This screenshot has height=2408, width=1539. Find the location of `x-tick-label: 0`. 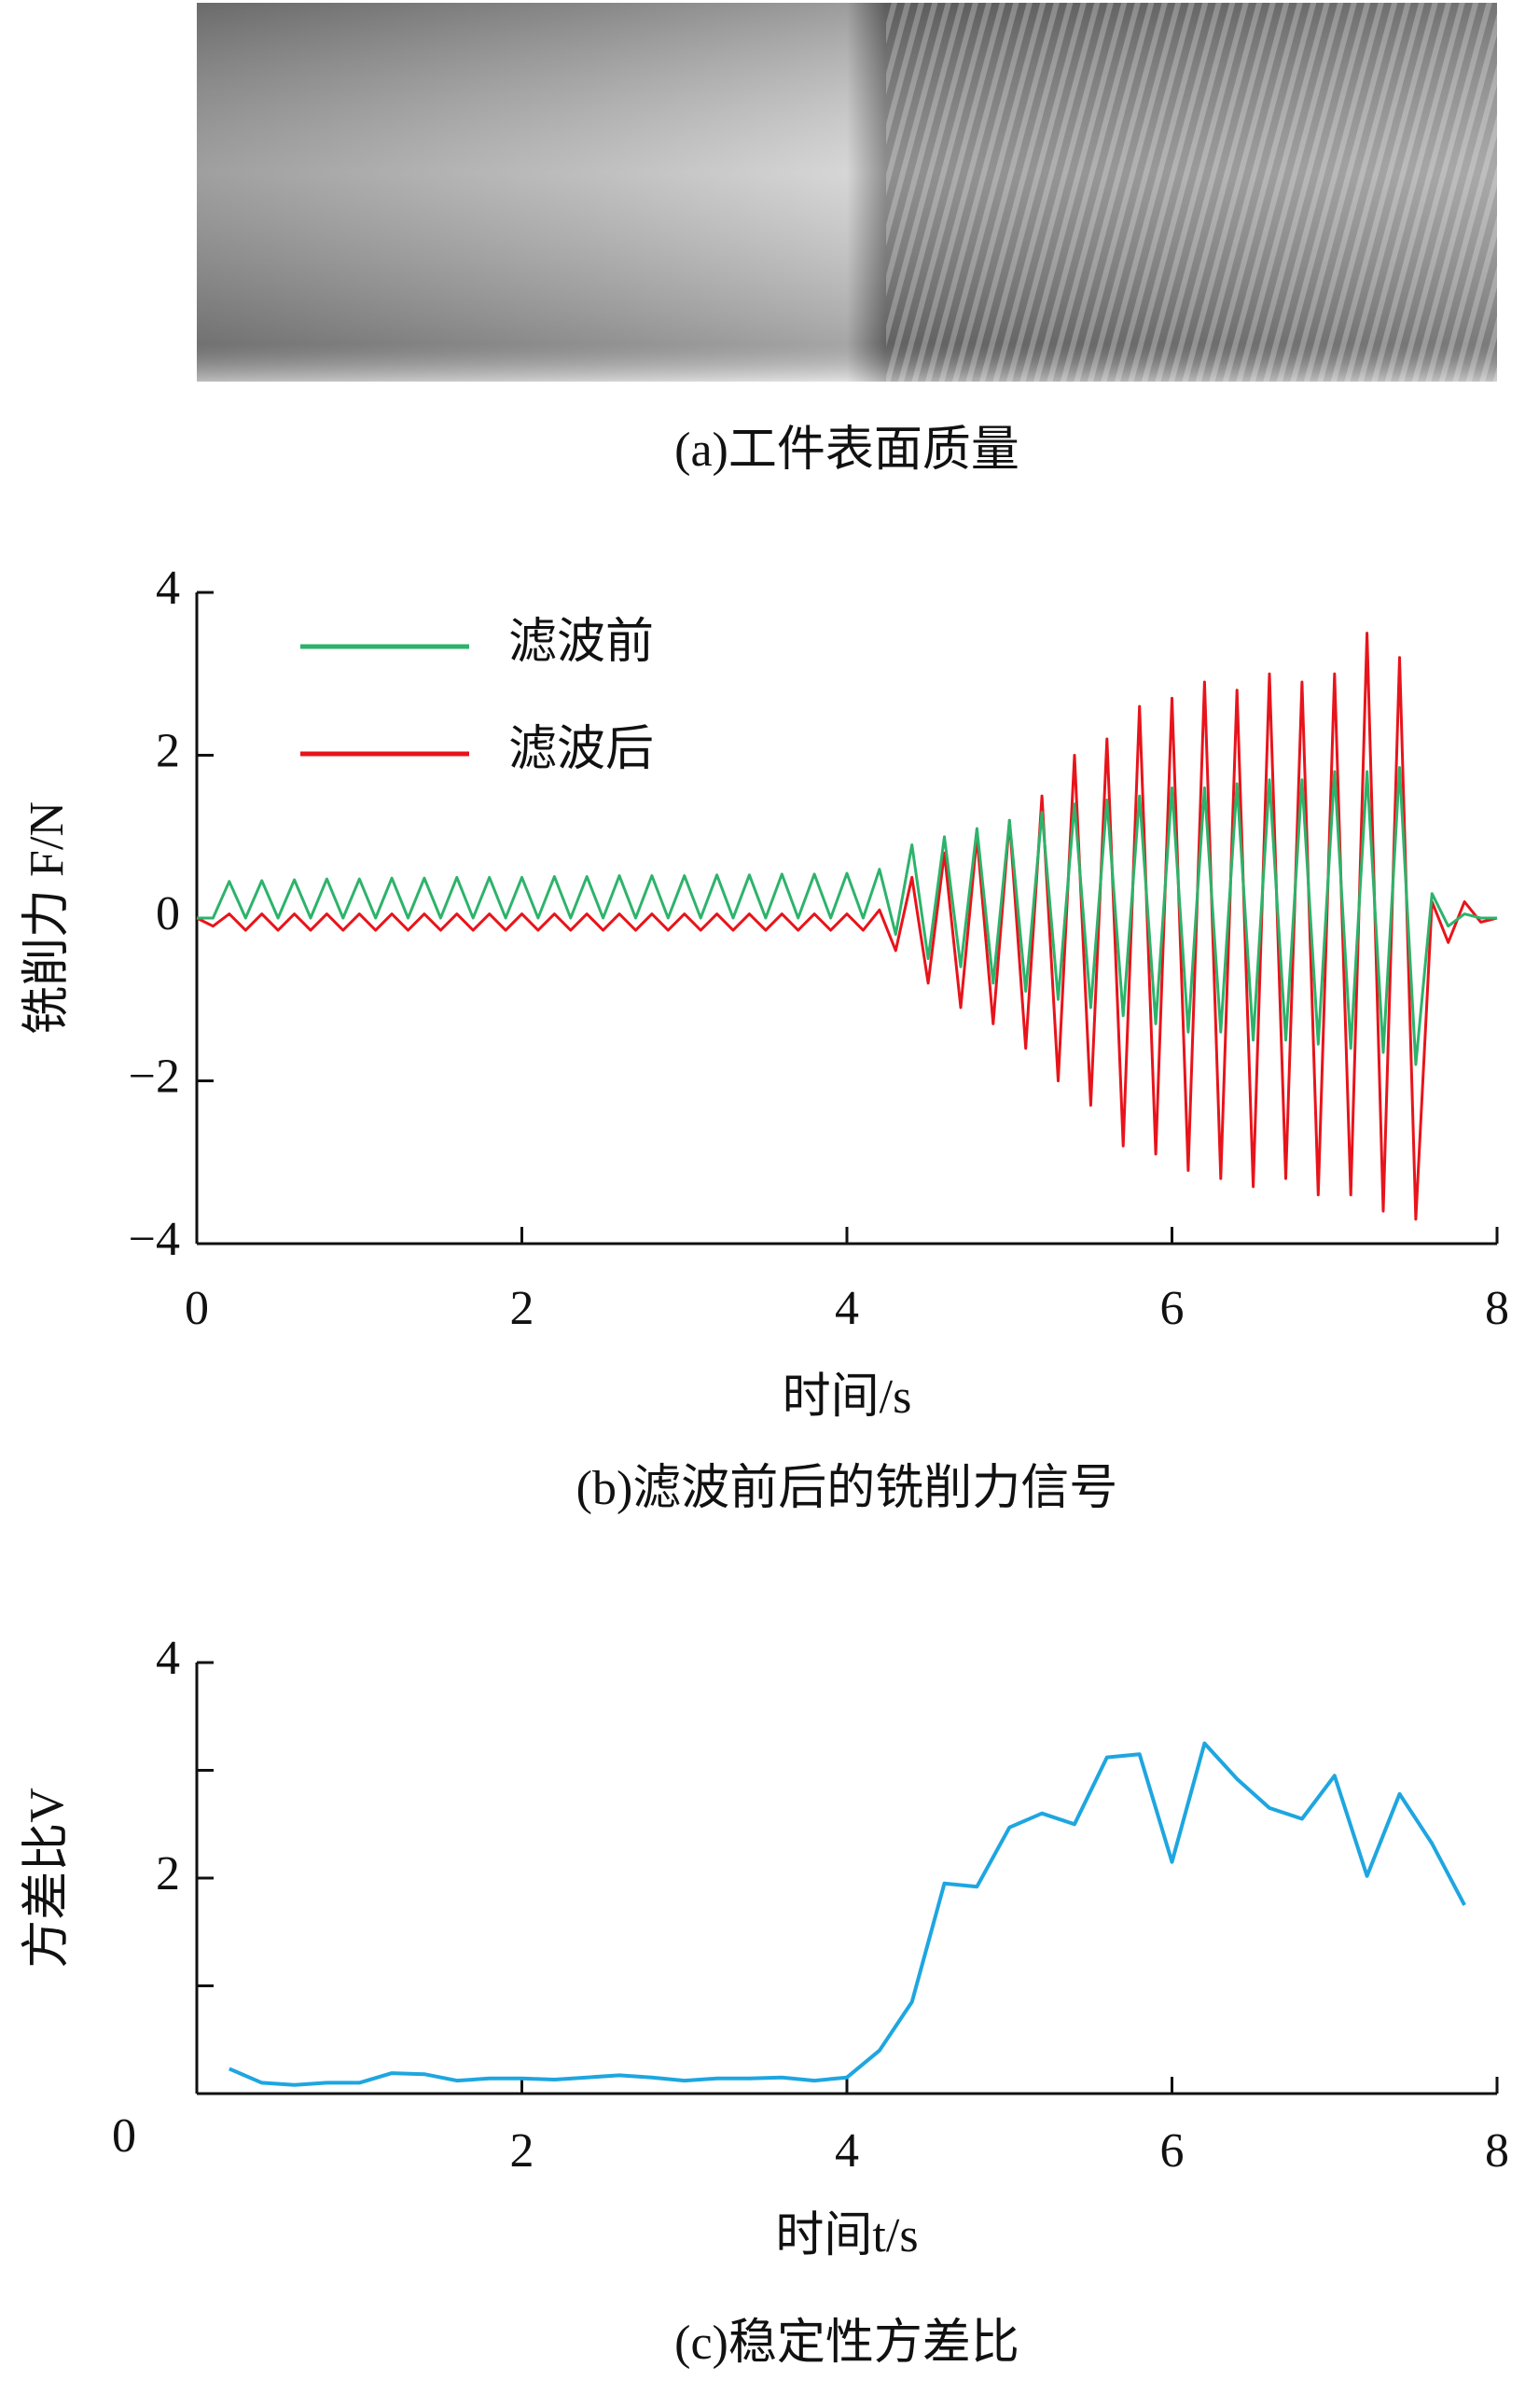

x-tick-label: 0 is located at coordinates (197, 1309).